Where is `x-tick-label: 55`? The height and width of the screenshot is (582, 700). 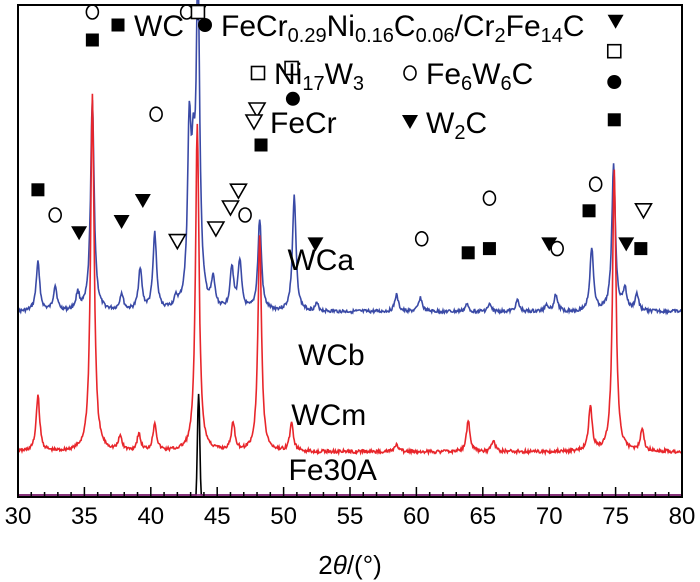
x-tick-label: 55 is located at coordinates (350, 516).